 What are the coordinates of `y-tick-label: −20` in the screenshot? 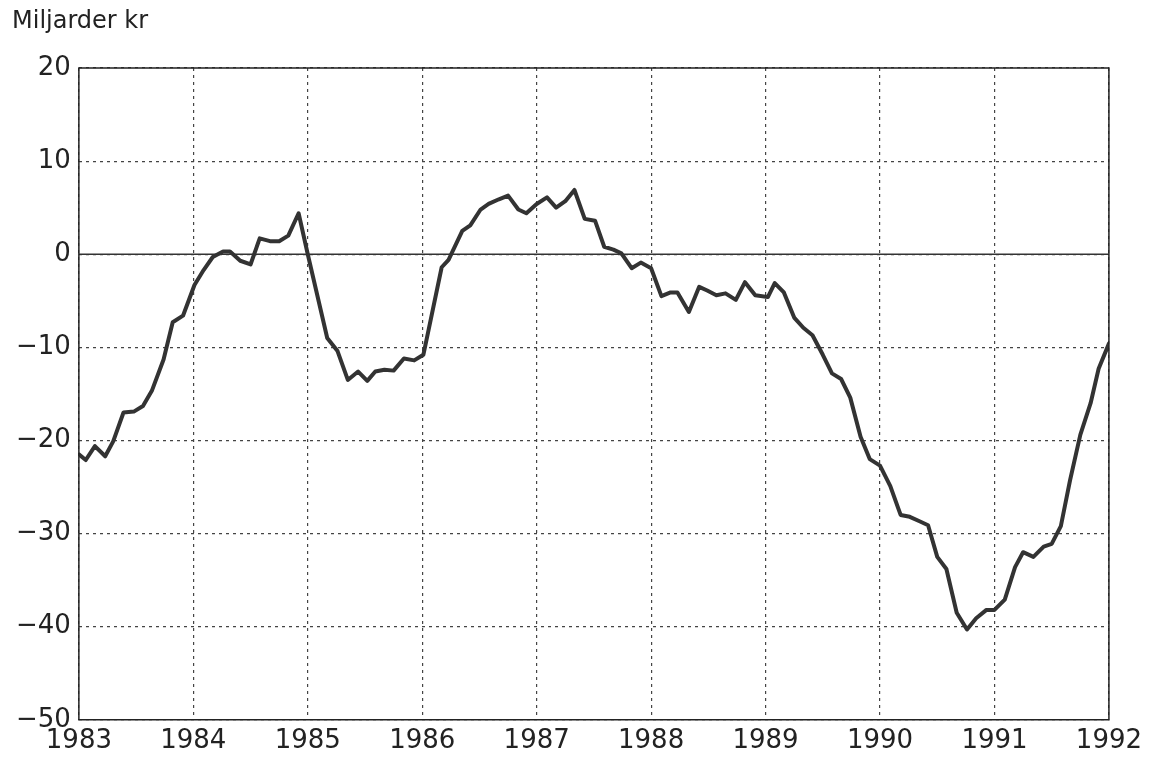 It's located at (43, 438).